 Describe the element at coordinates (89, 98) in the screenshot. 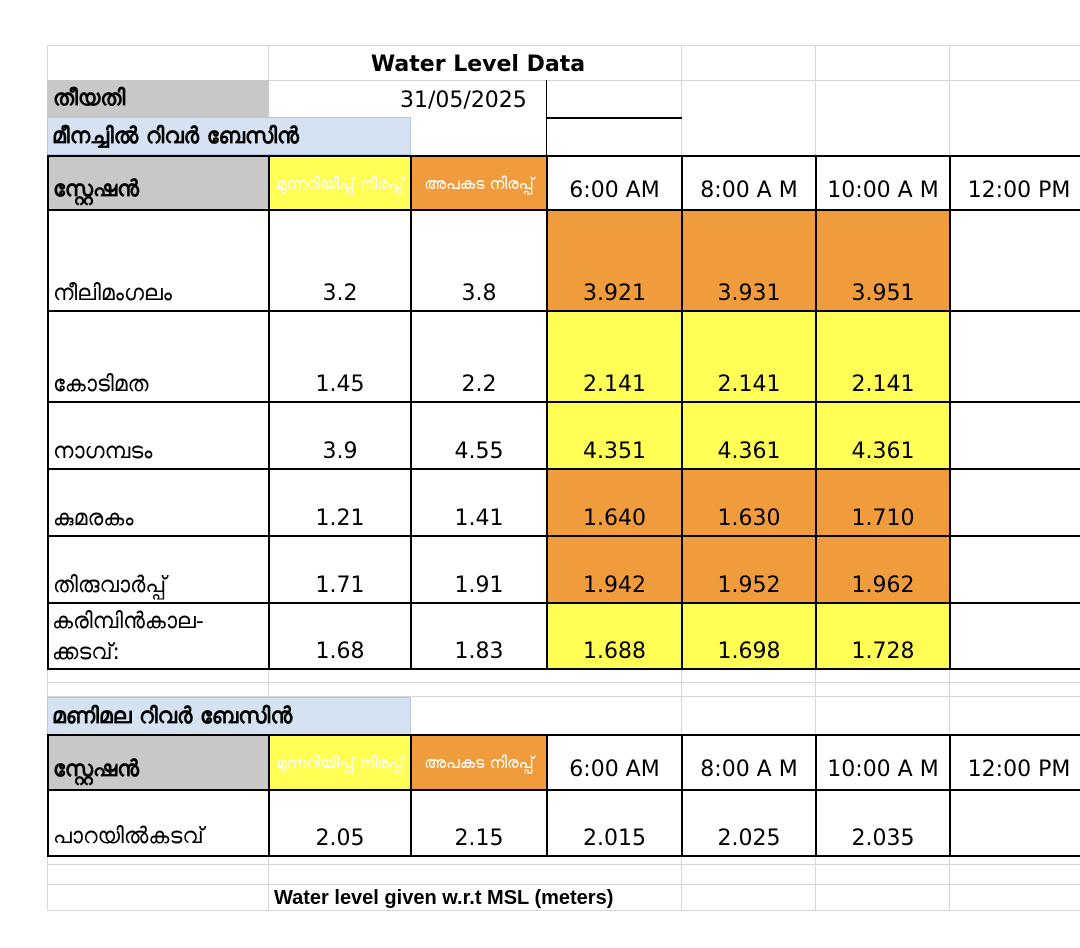

I see `date-label: തീയതി` at that location.